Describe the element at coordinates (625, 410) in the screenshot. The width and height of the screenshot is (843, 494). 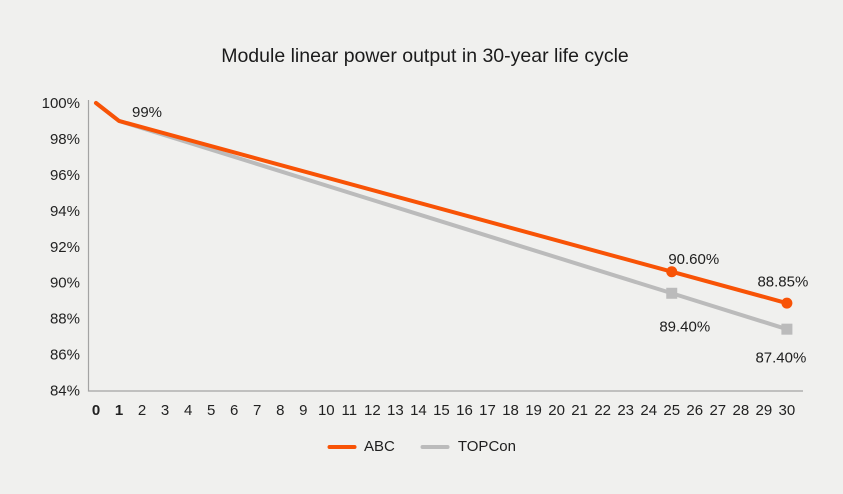
I see `x-tick-label: 23` at that location.